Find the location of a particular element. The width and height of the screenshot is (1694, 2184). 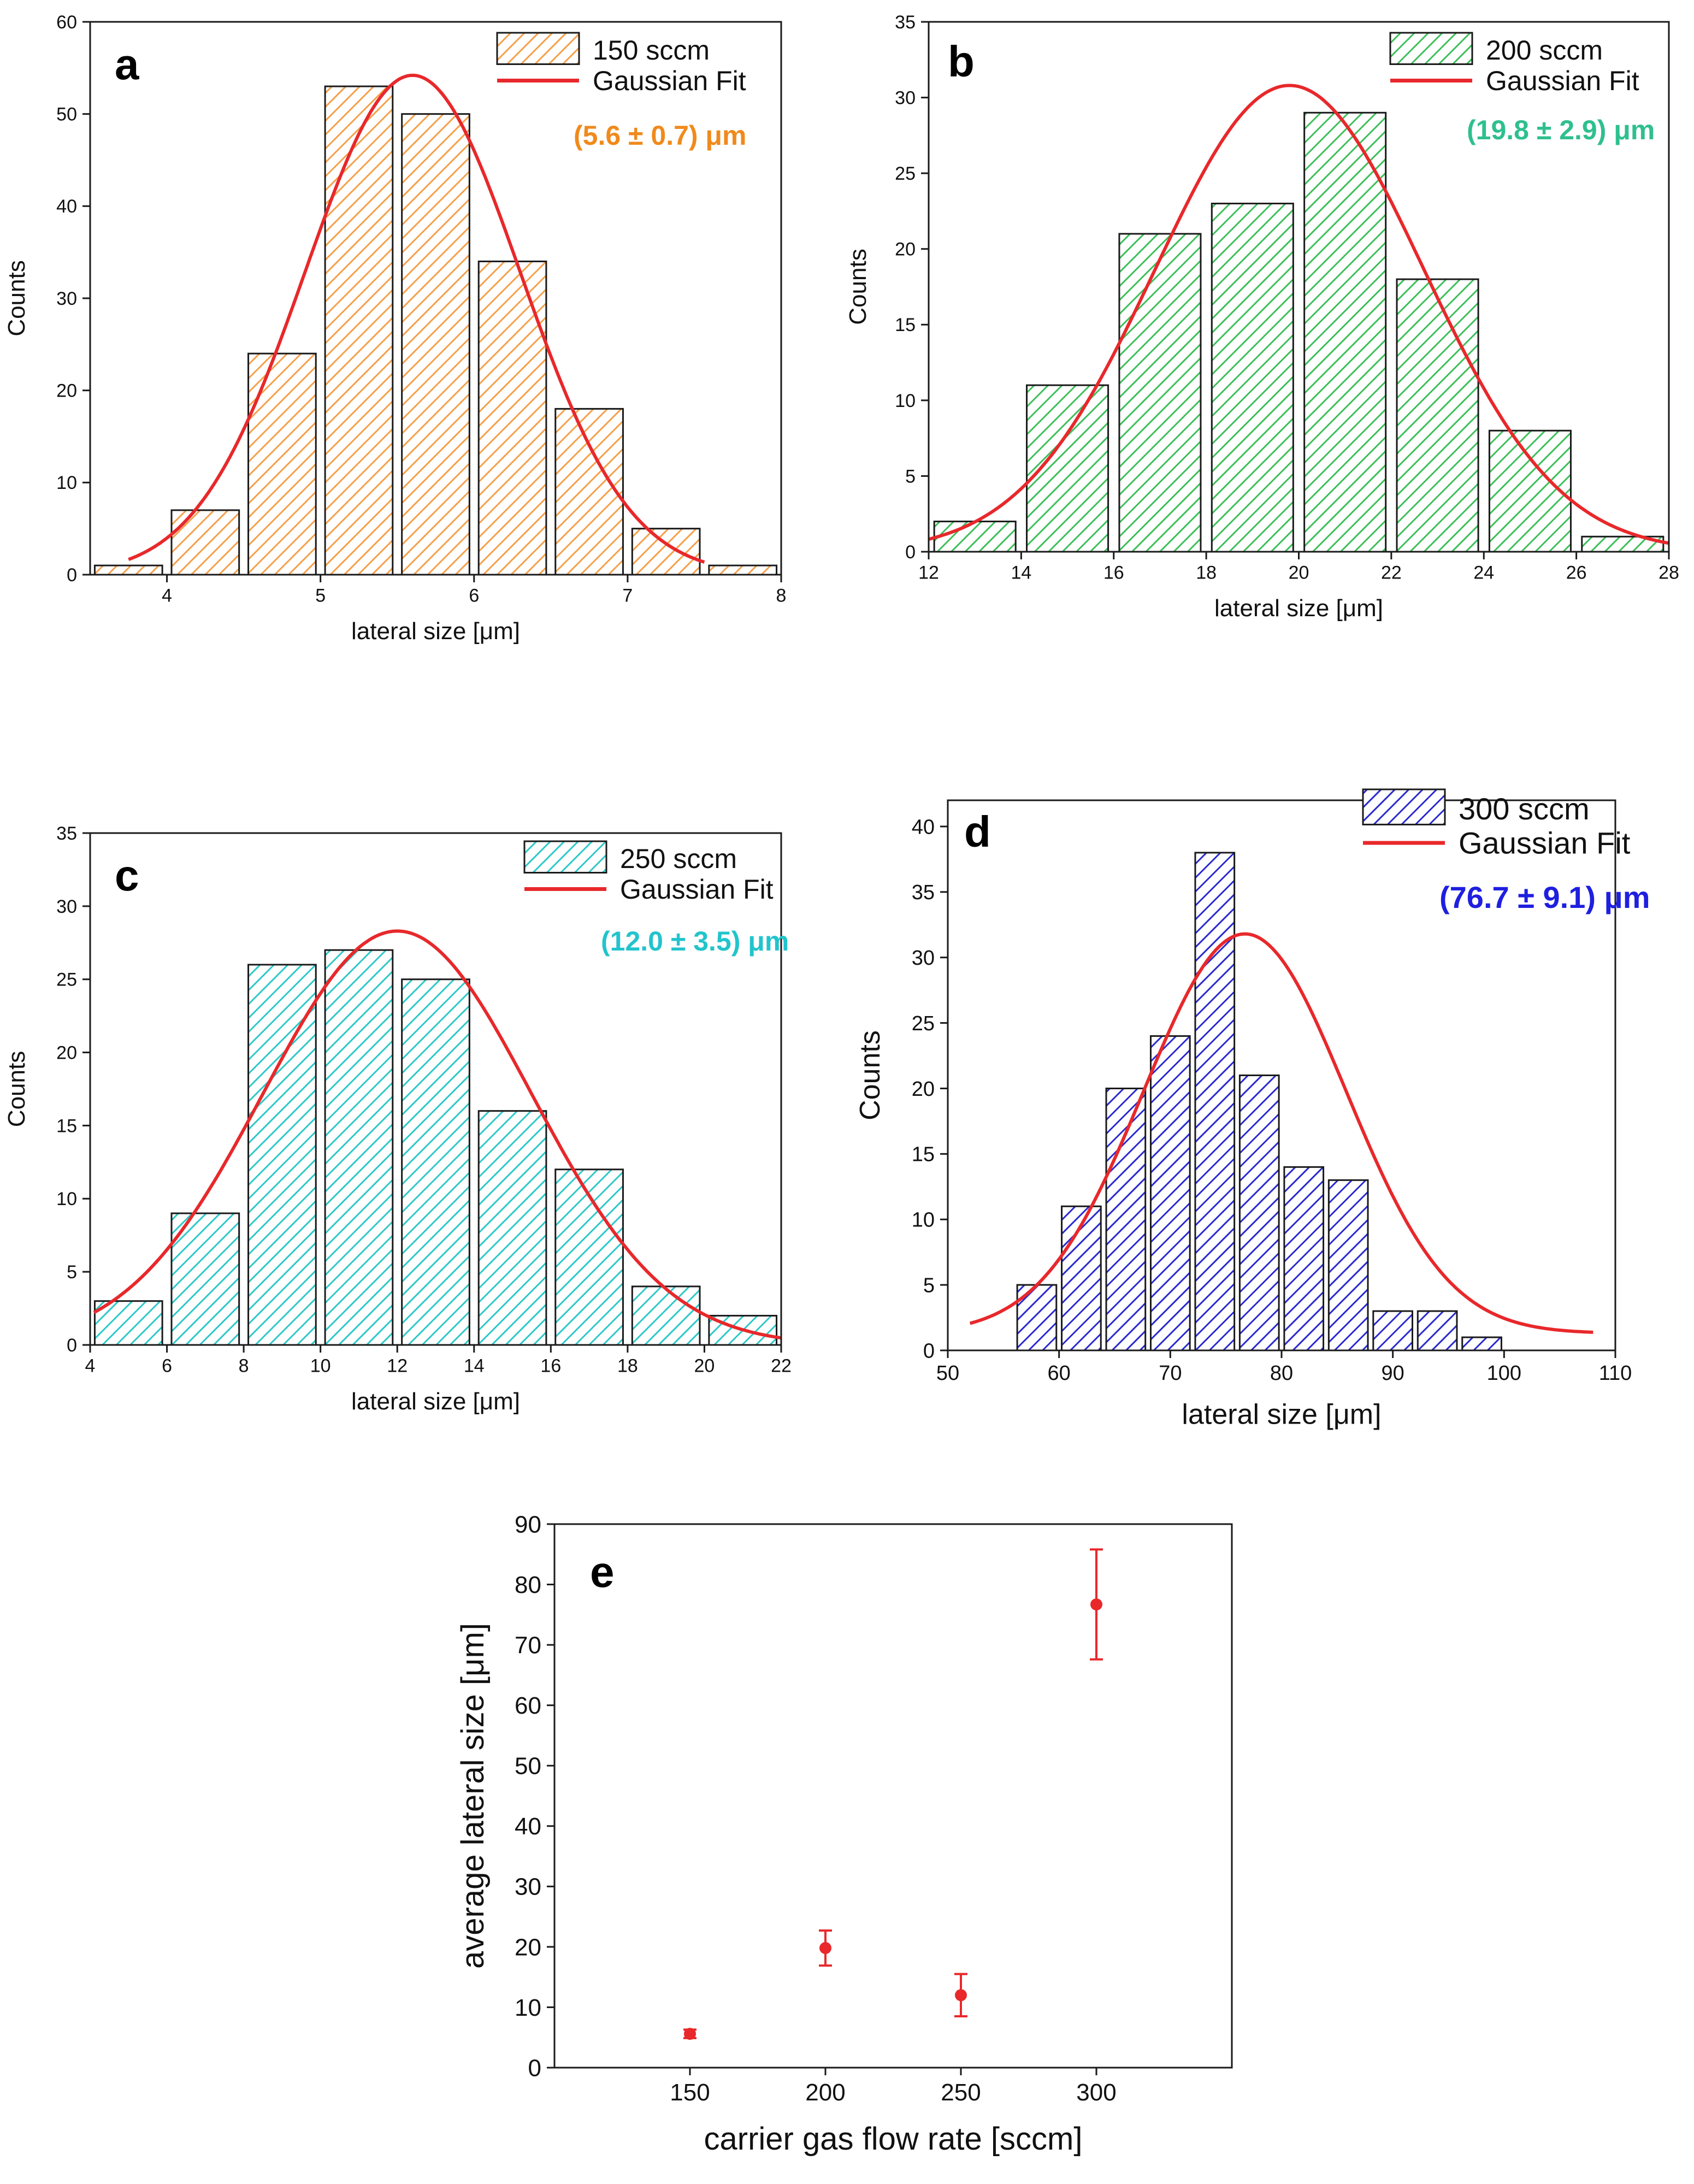

fit-annotation: (19.8 ± 2.9) μm is located at coordinates (1561, 130).